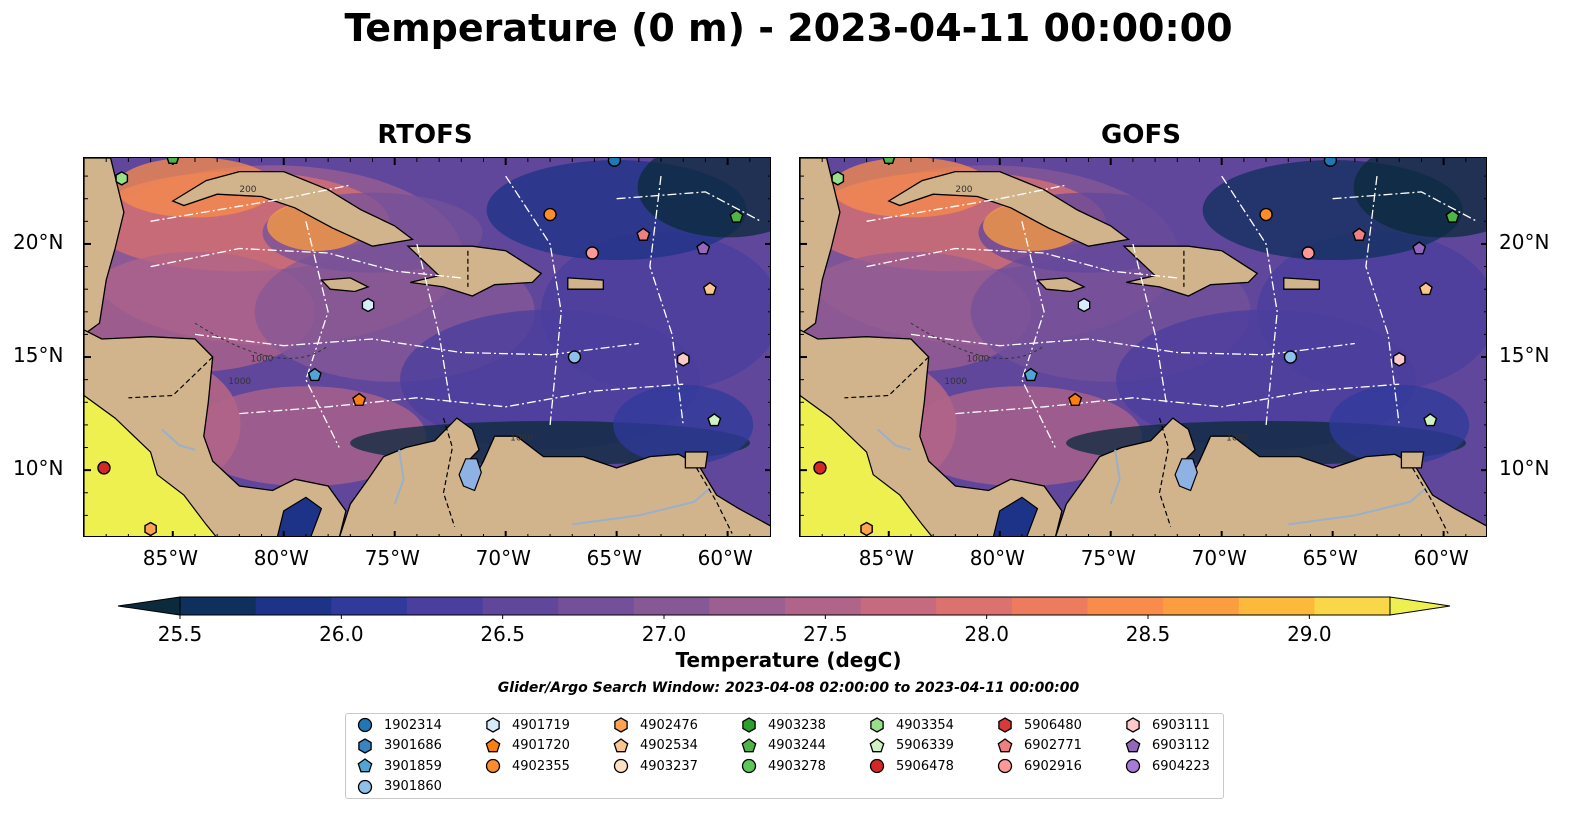  I want to click on legend-label: 4901719, so click(541, 725).